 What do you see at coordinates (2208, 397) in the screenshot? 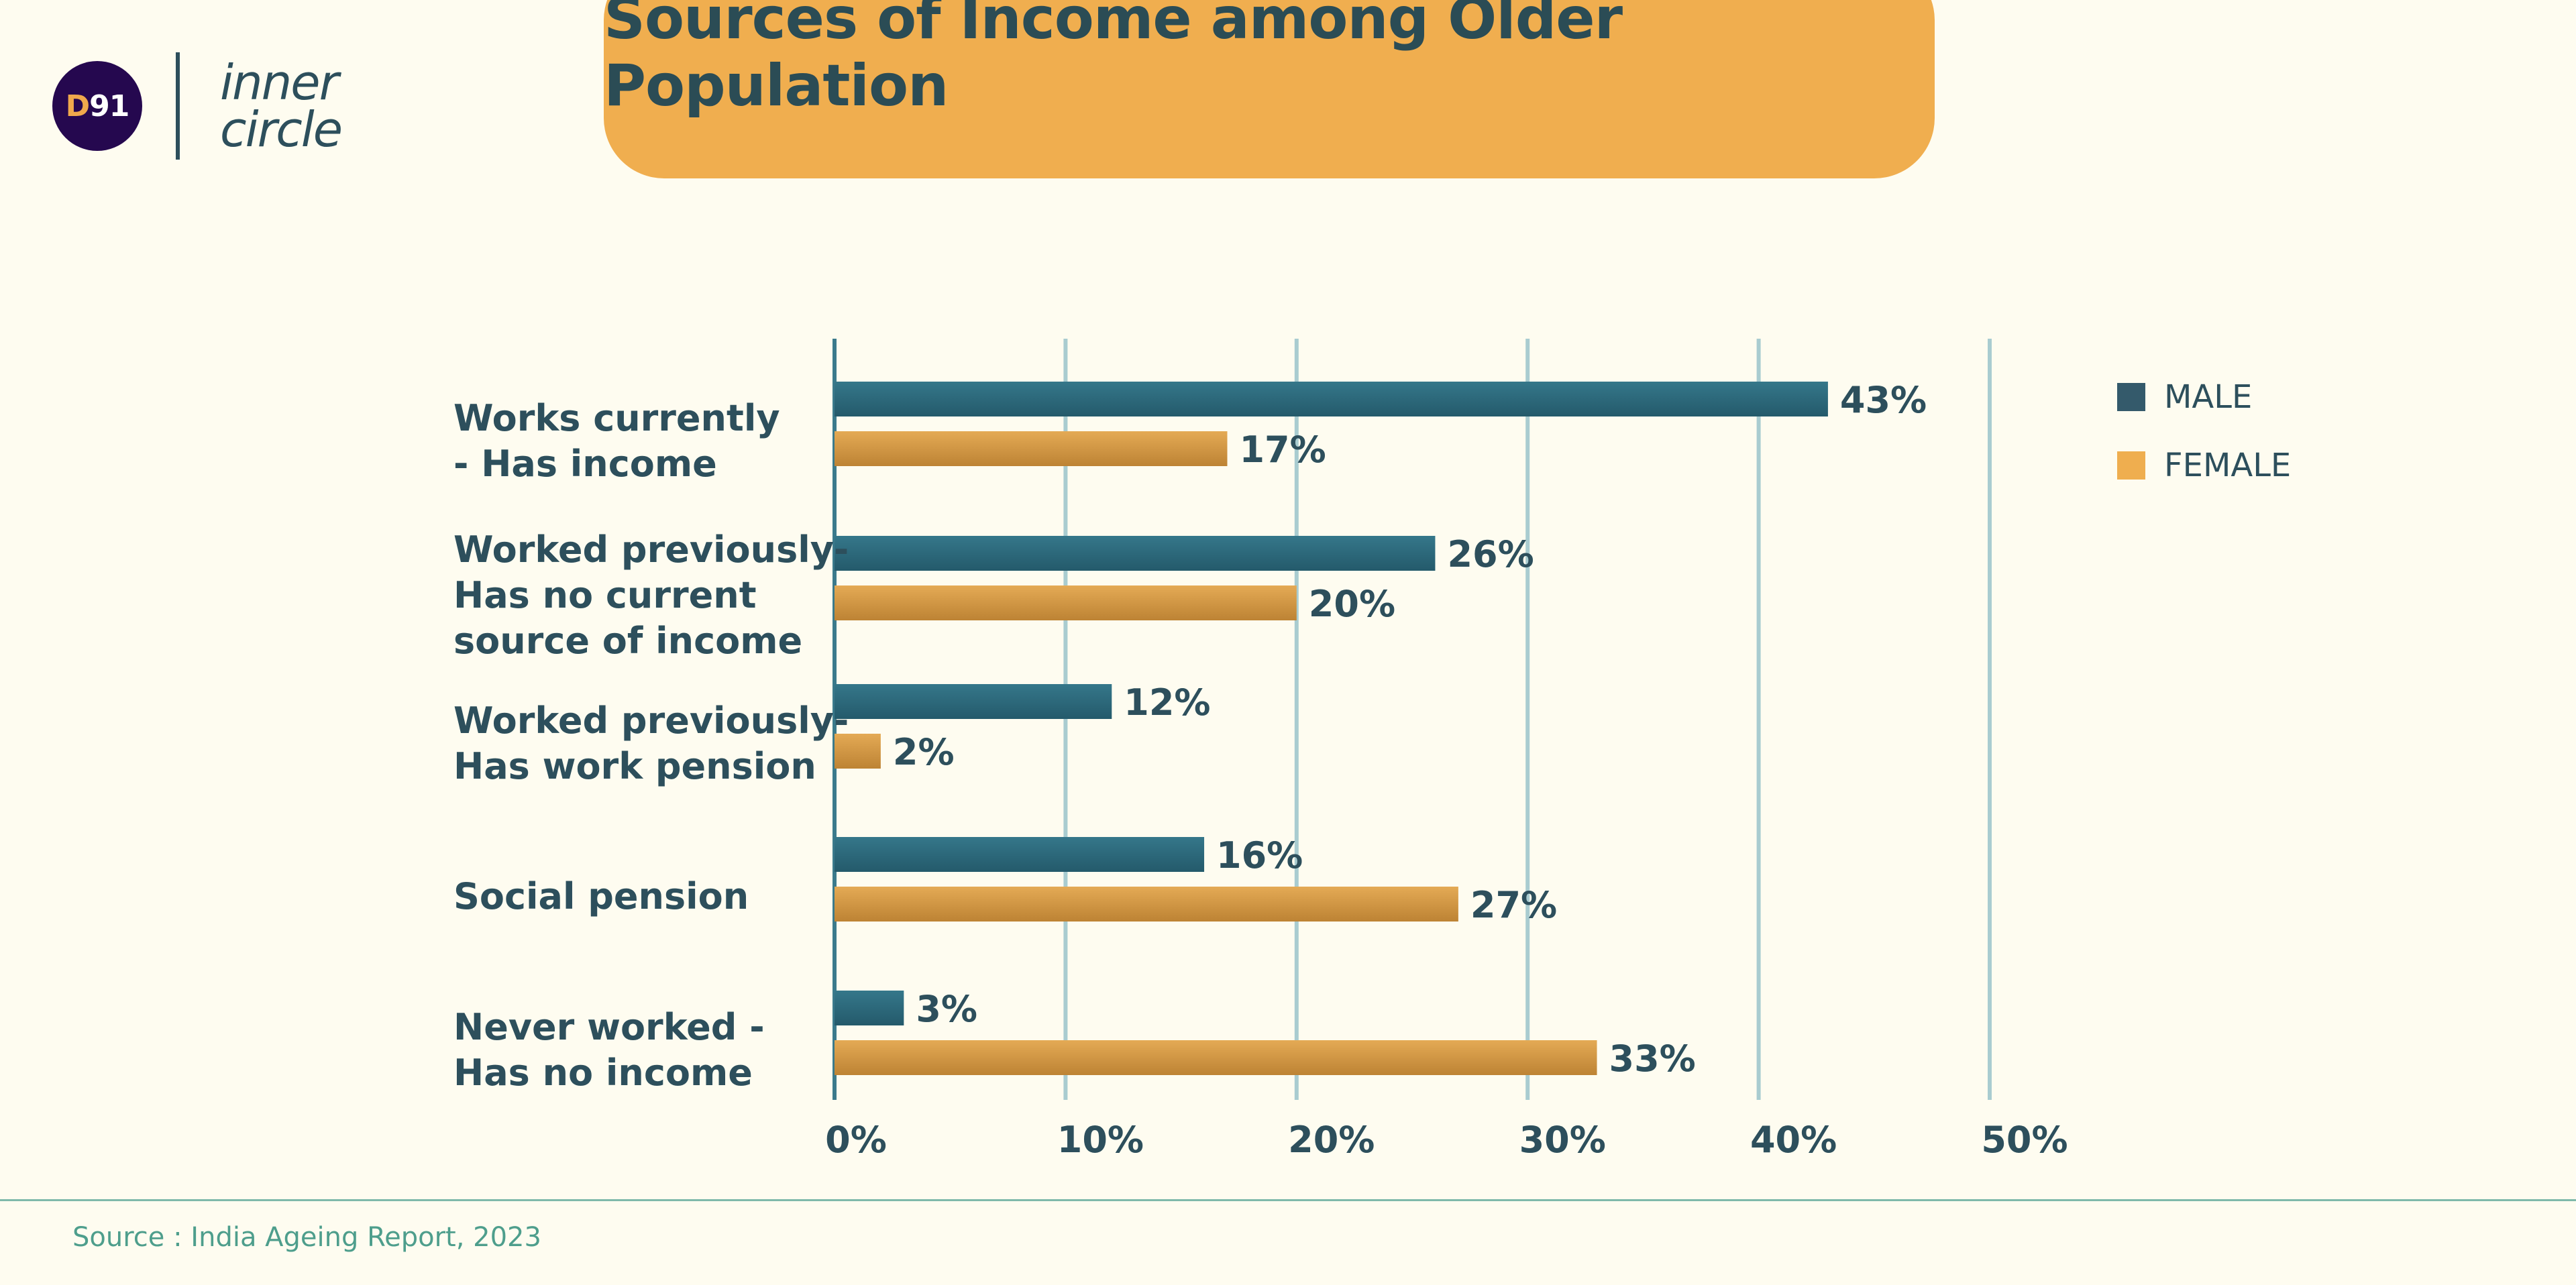
I see `legend-label: MALE` at bounding box center [2208, 397].